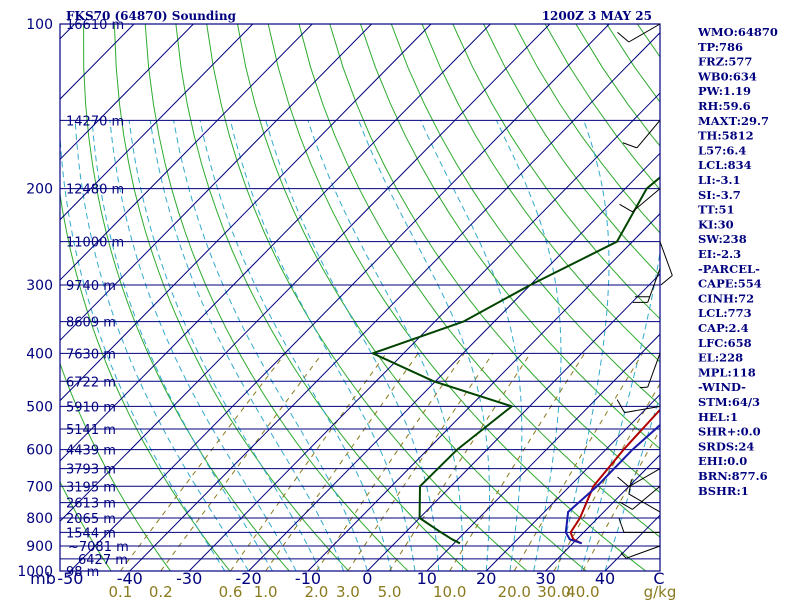  What do you see at coordinates (486, 578) in the screenshot?
I see `temperature-tick-label: 20` at bounding box center [486, 578].